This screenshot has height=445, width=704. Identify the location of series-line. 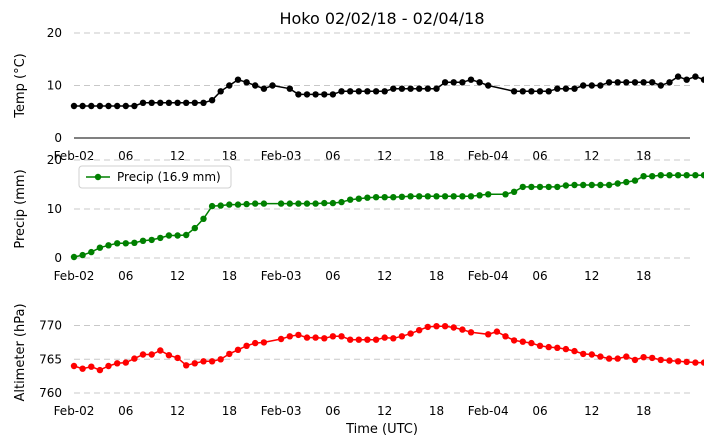
(388, 348).